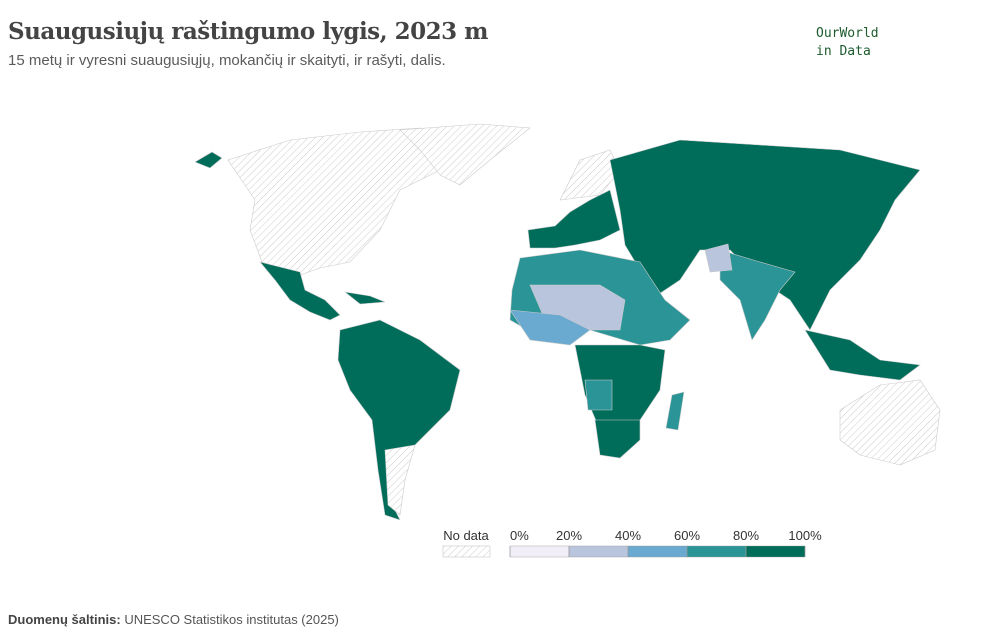 The image size is (997, 631). Describe the element at coordinates (519, 535) in the screenshot. I see `legend-tick-label: 0%` at that location.